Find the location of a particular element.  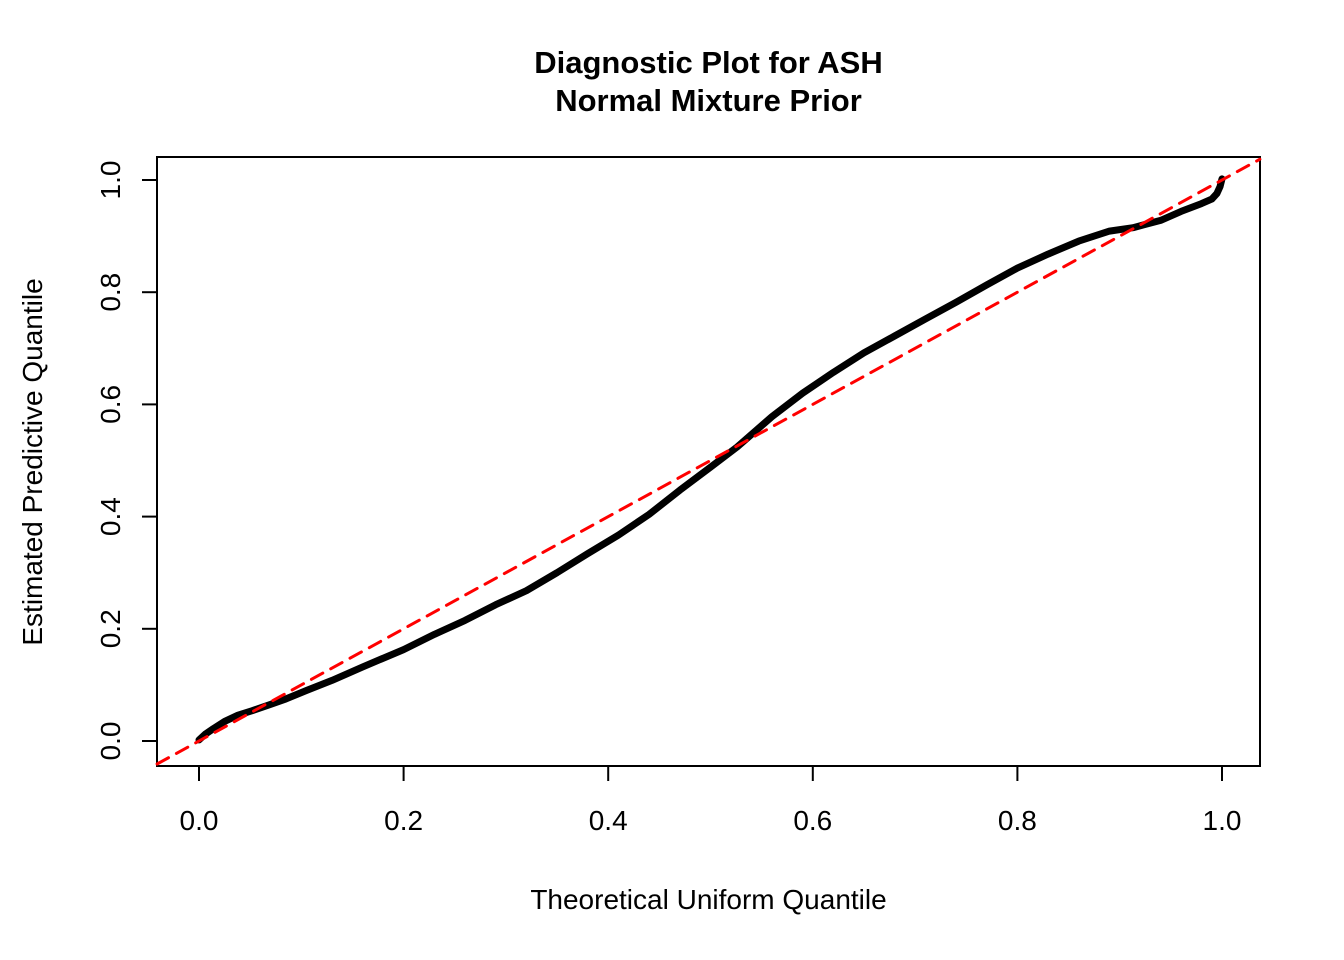

y-tick-label: 0.0 is located at coordinates (110, 741).